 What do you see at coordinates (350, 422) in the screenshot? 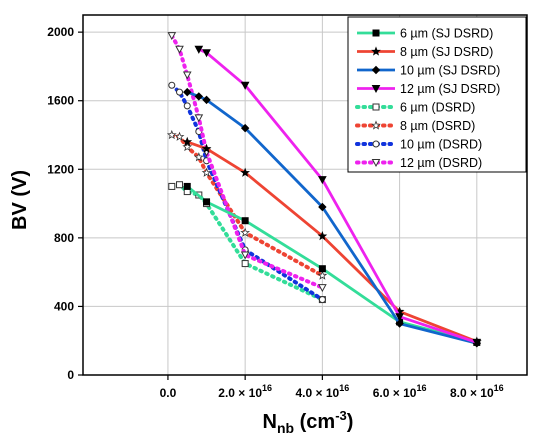
I see `x-axis-title-close: )` at bounding box center [350, 422].